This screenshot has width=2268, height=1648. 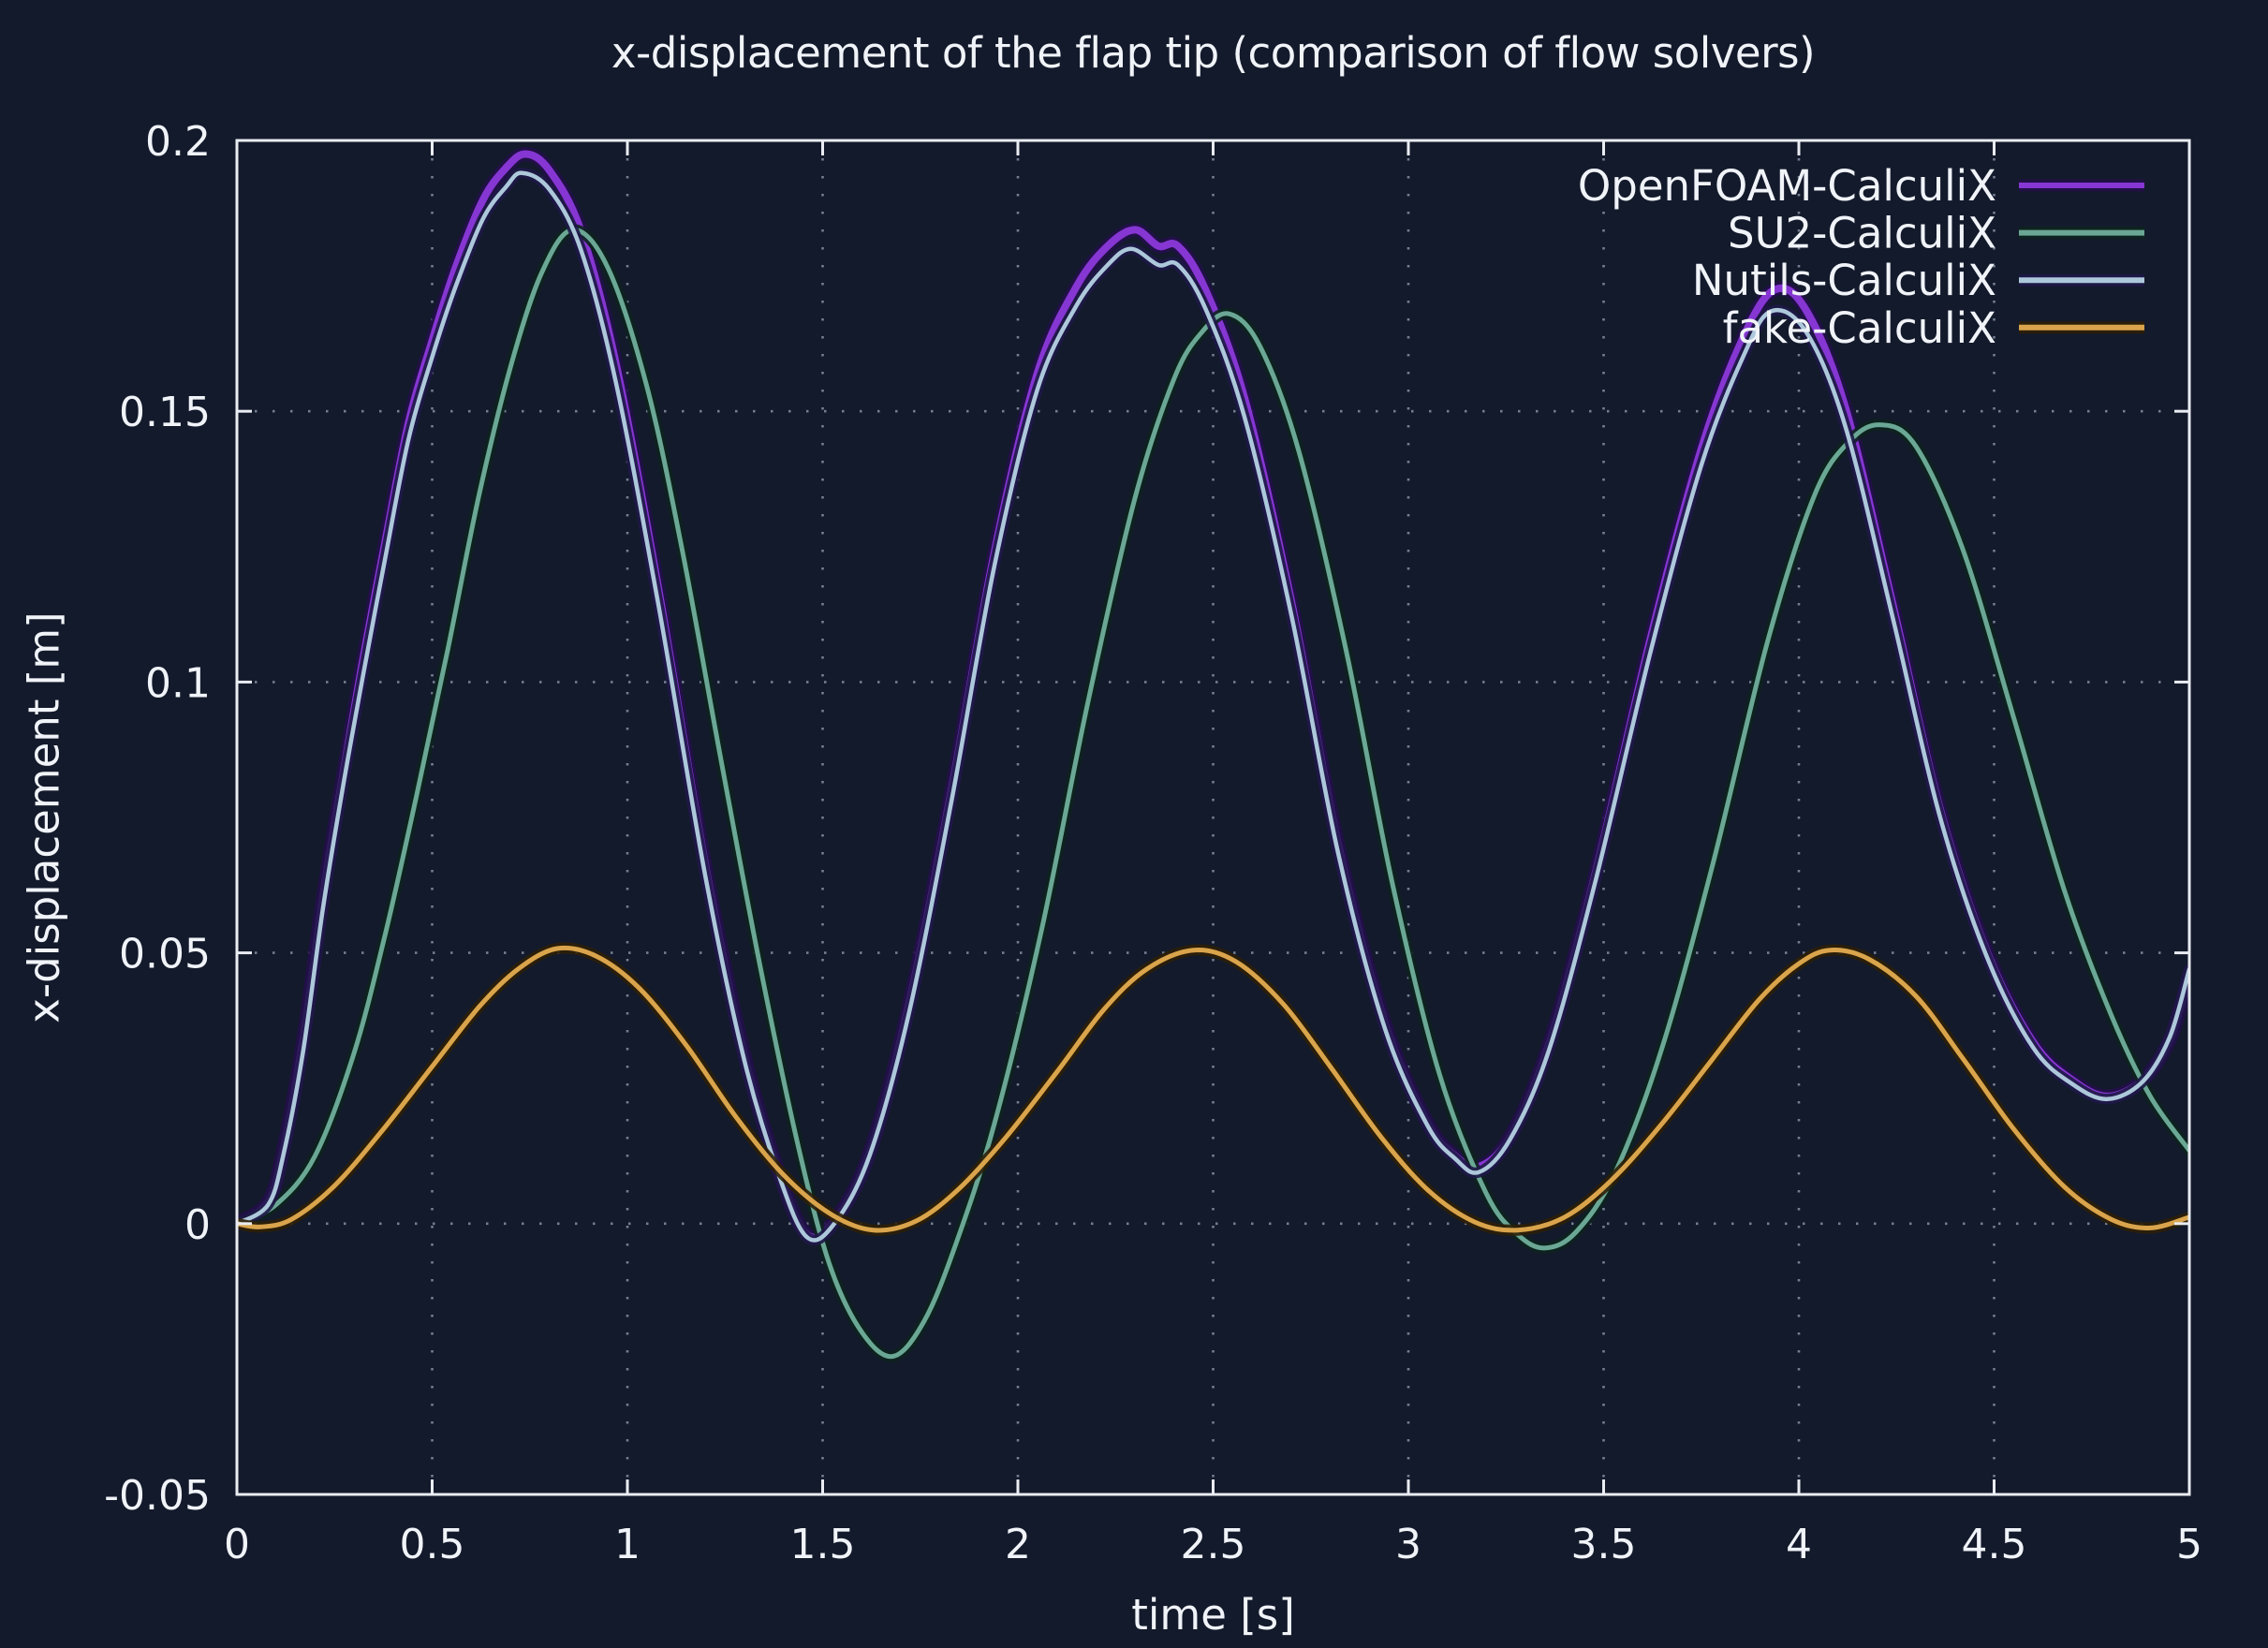 I want to click on legend-item-label: OpenFOAM-CalculiX, so click(x=1787, y=186).